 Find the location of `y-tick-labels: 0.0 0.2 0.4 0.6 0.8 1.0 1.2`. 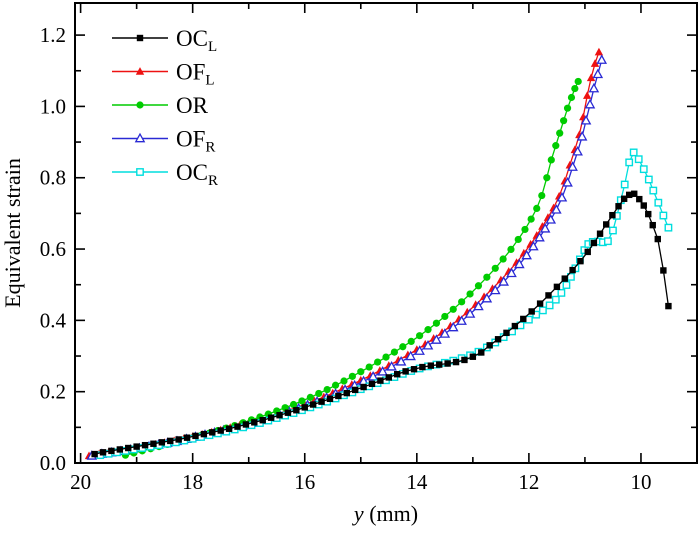

y-tick-labels: 0.0 0.2 0.4 0.6 0.8 1.0 1.2 is located at coordinates (53, 249).